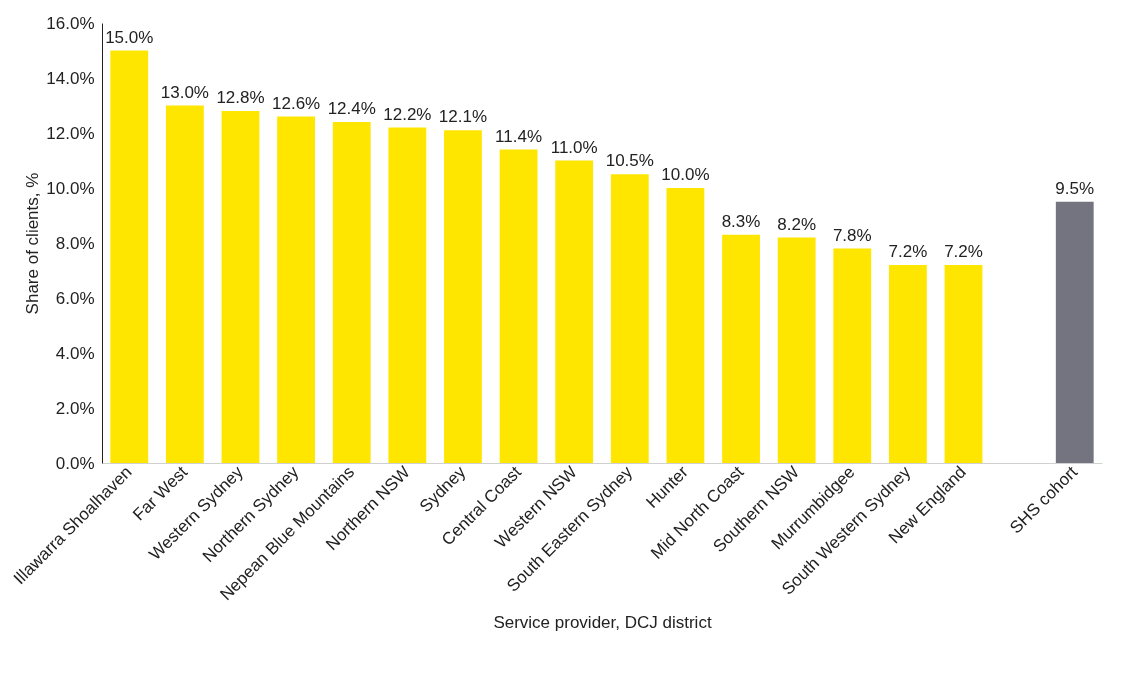  I want to click on data-label: 12.4%, so click(351, 108).